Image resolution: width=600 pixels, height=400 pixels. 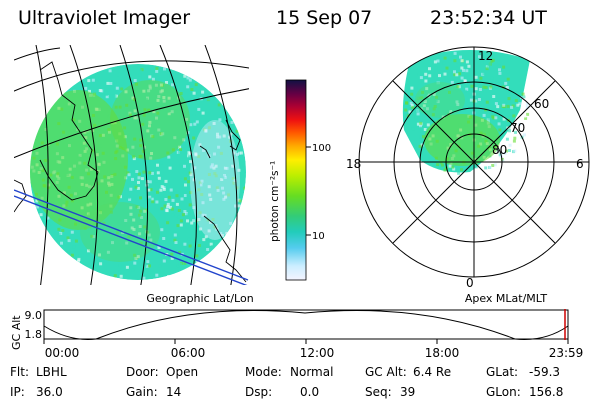 I want to click on seq-value: 39, so click(x=407, y=392).